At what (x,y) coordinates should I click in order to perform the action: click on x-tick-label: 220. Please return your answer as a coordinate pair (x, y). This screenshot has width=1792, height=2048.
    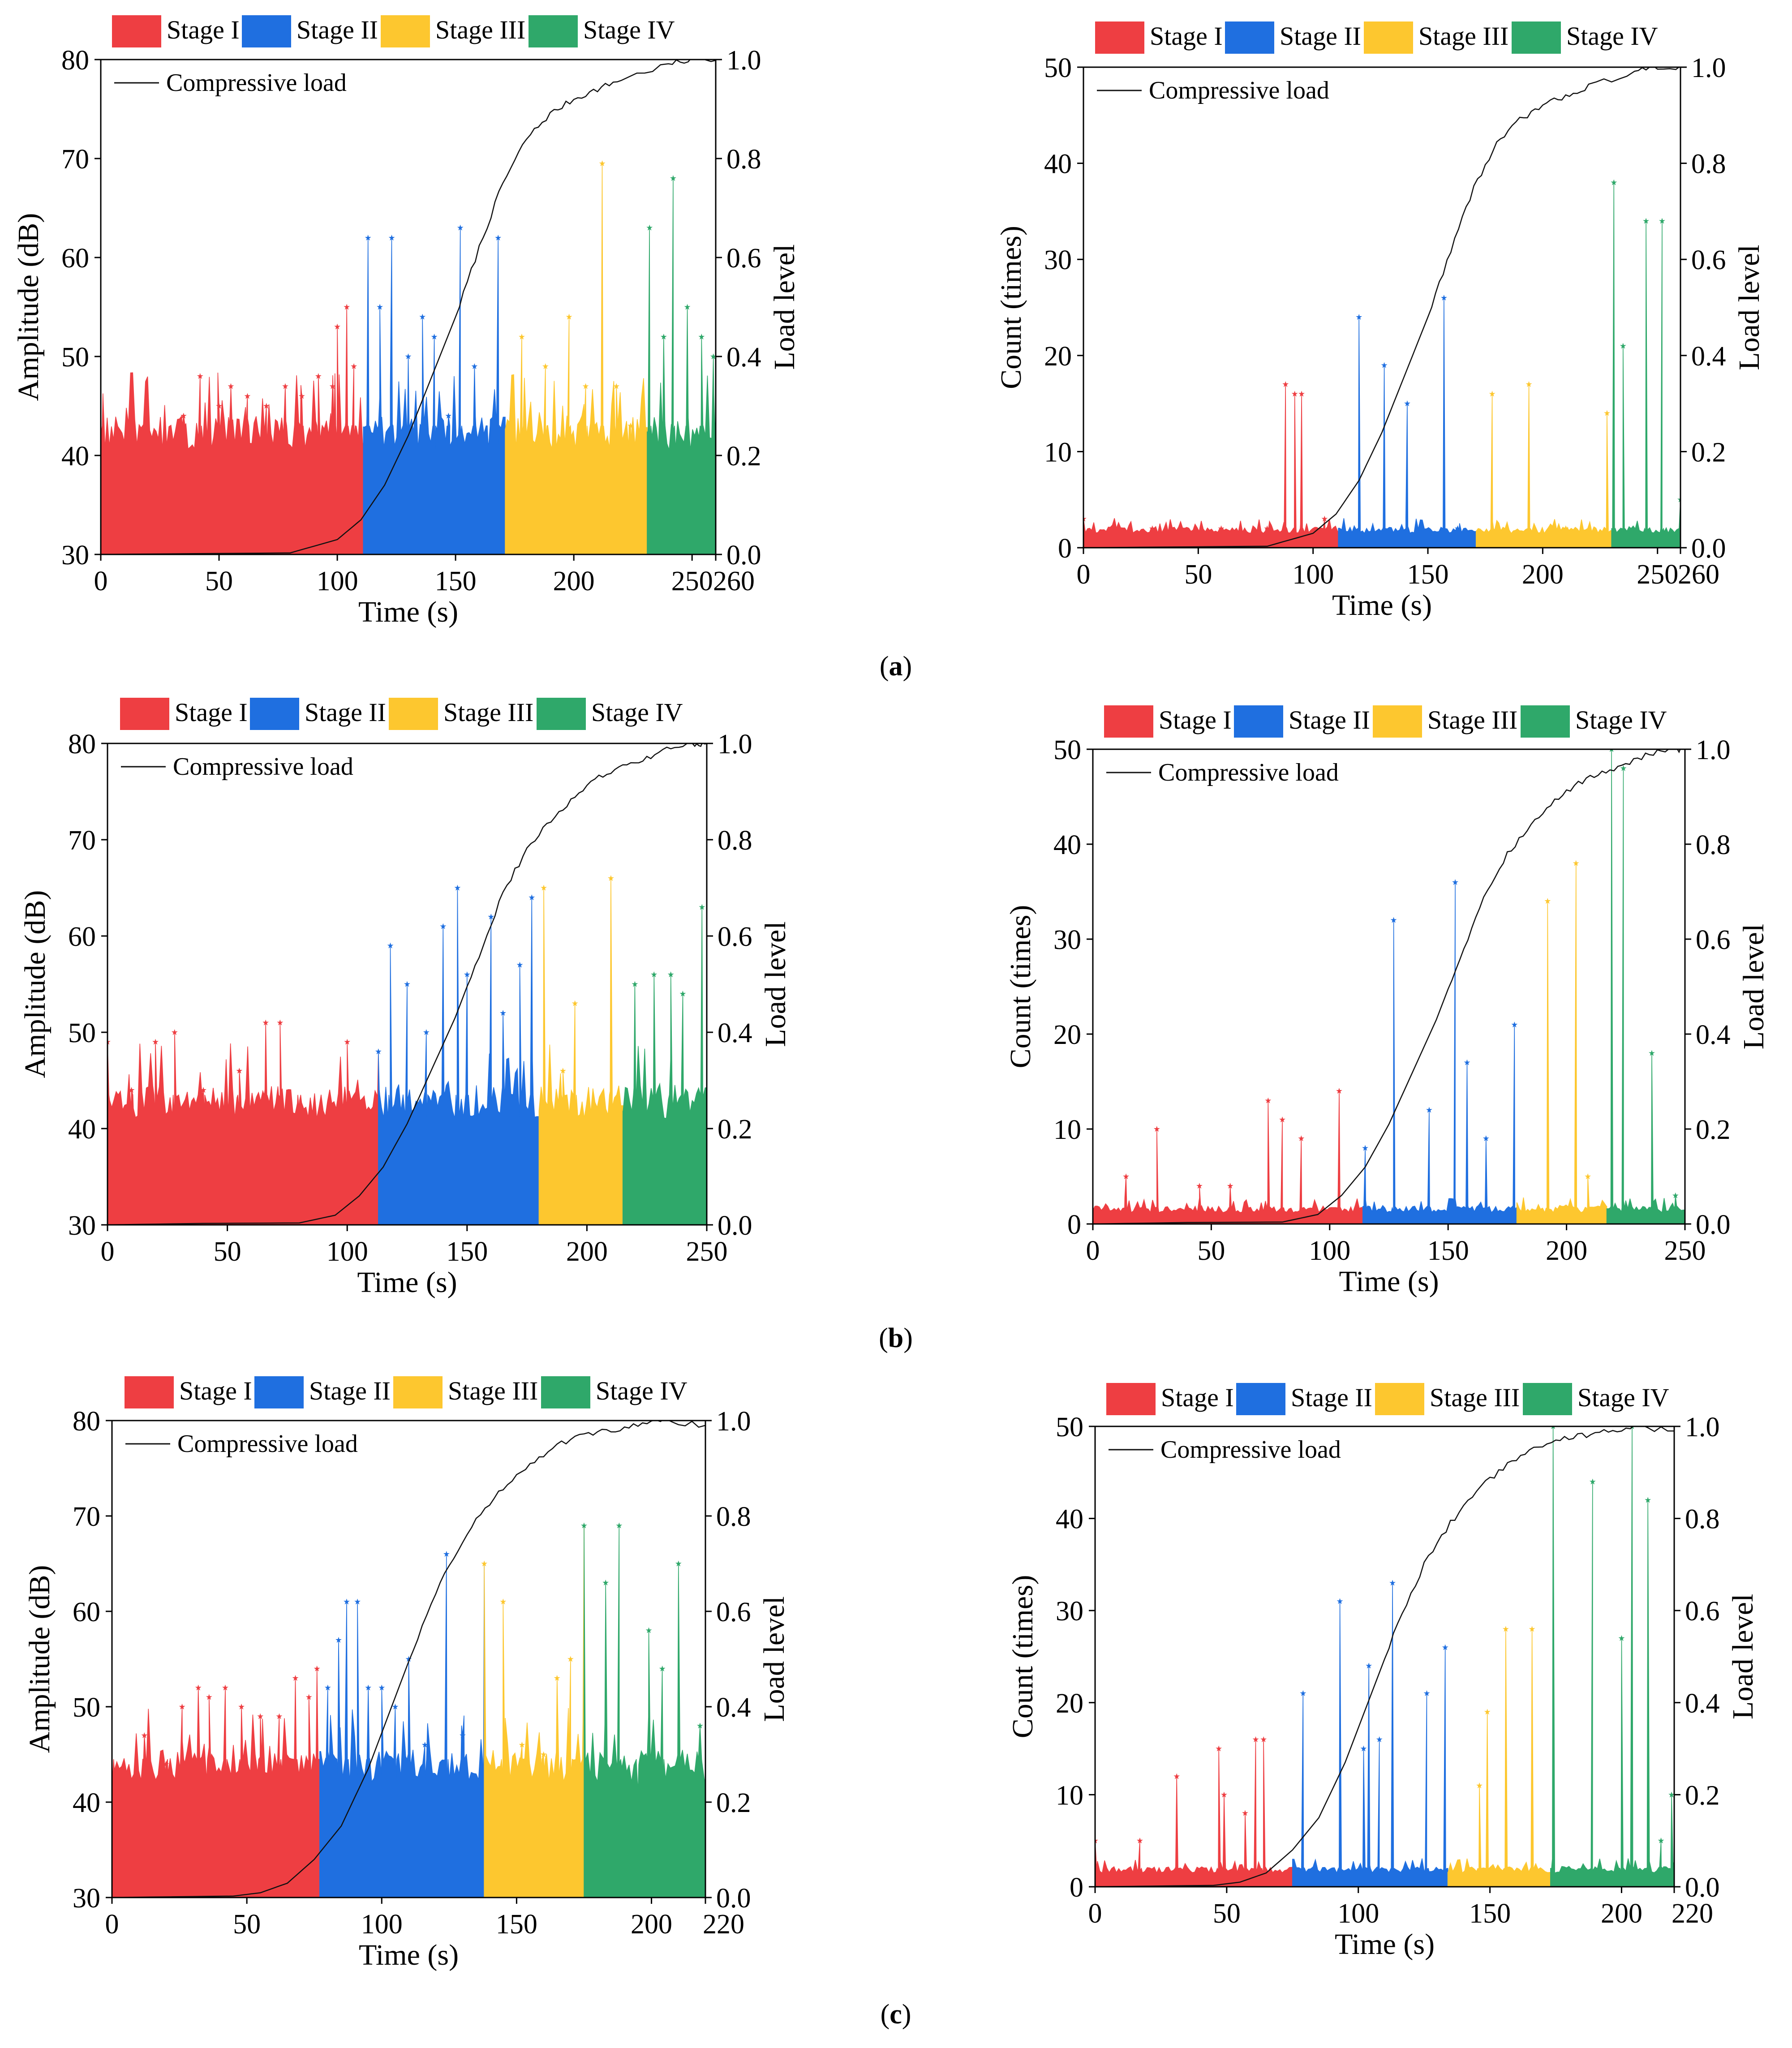
    Looking at the image, I should click on (723, 1924).